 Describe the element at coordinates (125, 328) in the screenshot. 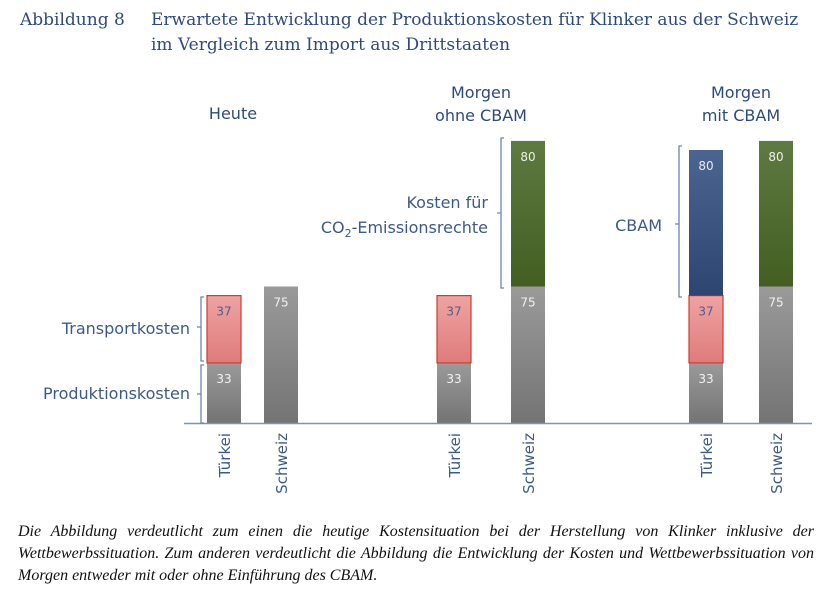

I see `annotation-transportkosten: Transportkosten` at that location.